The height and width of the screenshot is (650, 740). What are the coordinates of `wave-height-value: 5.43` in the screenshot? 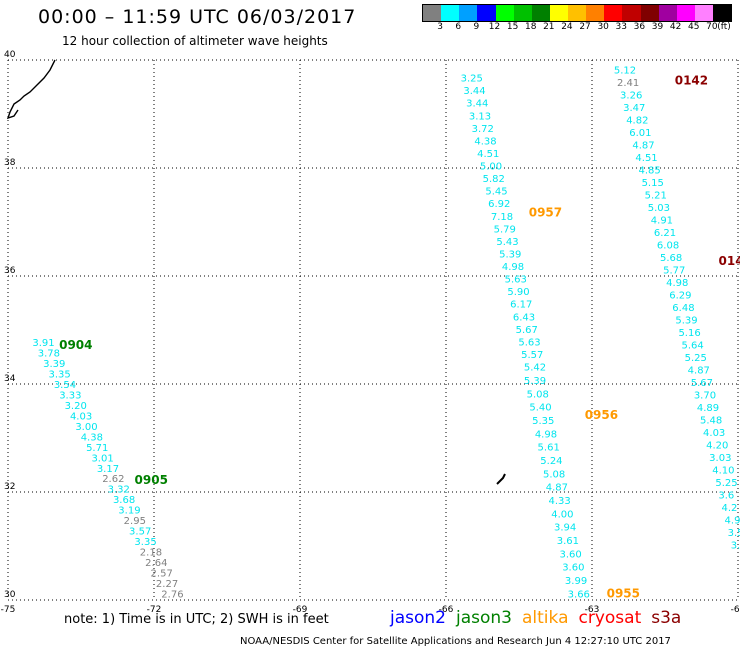 It's located at (507, 242).